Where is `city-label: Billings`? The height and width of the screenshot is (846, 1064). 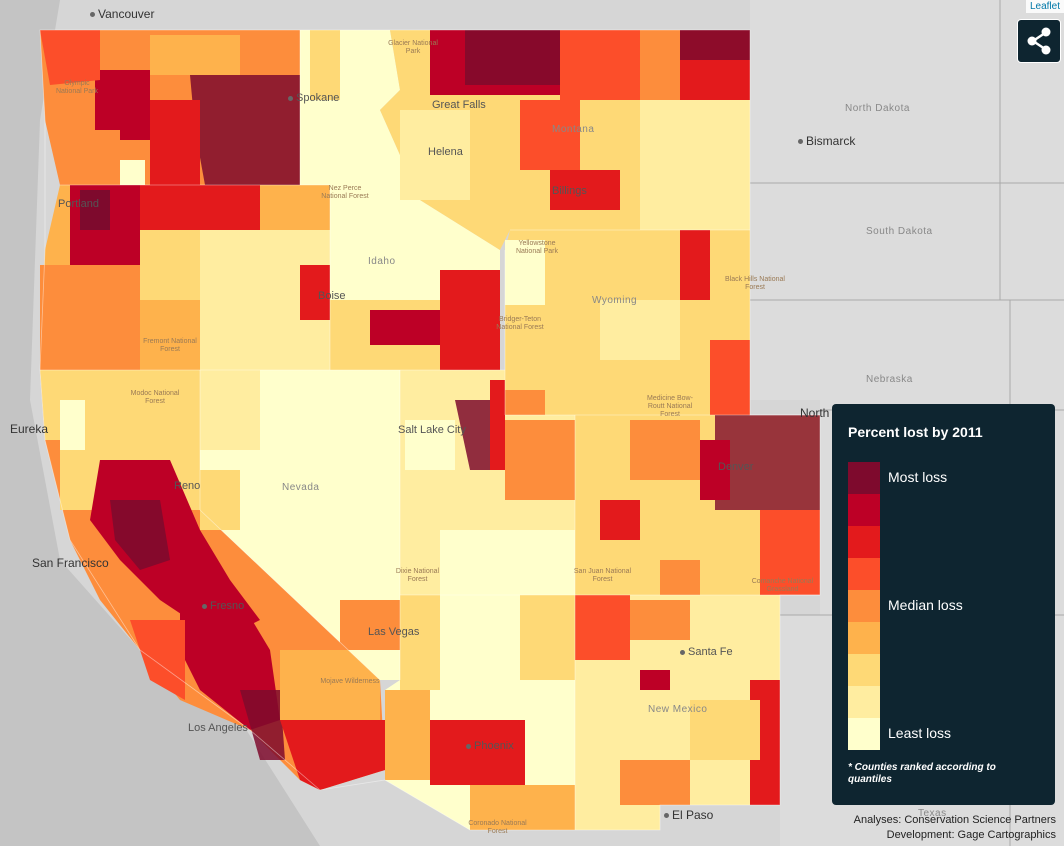
city-label: Billings is located at coordinates (569, 191).